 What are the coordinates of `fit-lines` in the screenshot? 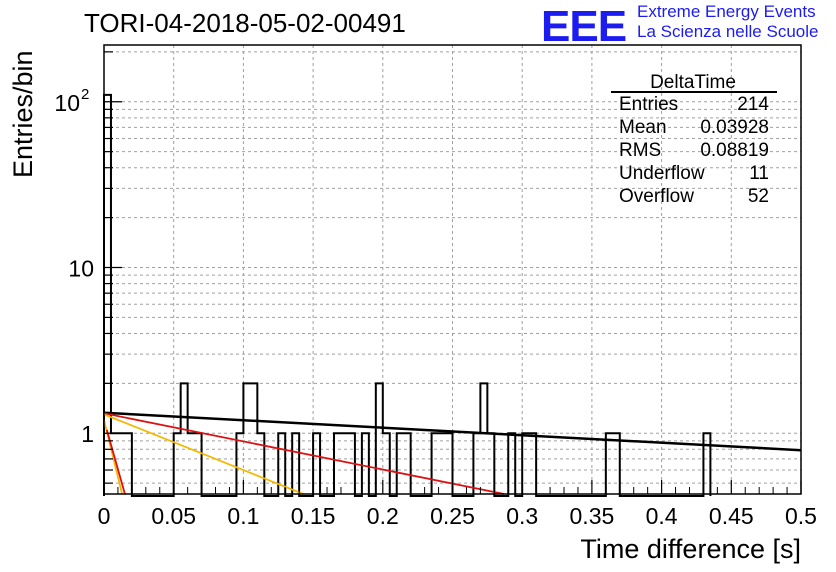 It's located at (452, 453).